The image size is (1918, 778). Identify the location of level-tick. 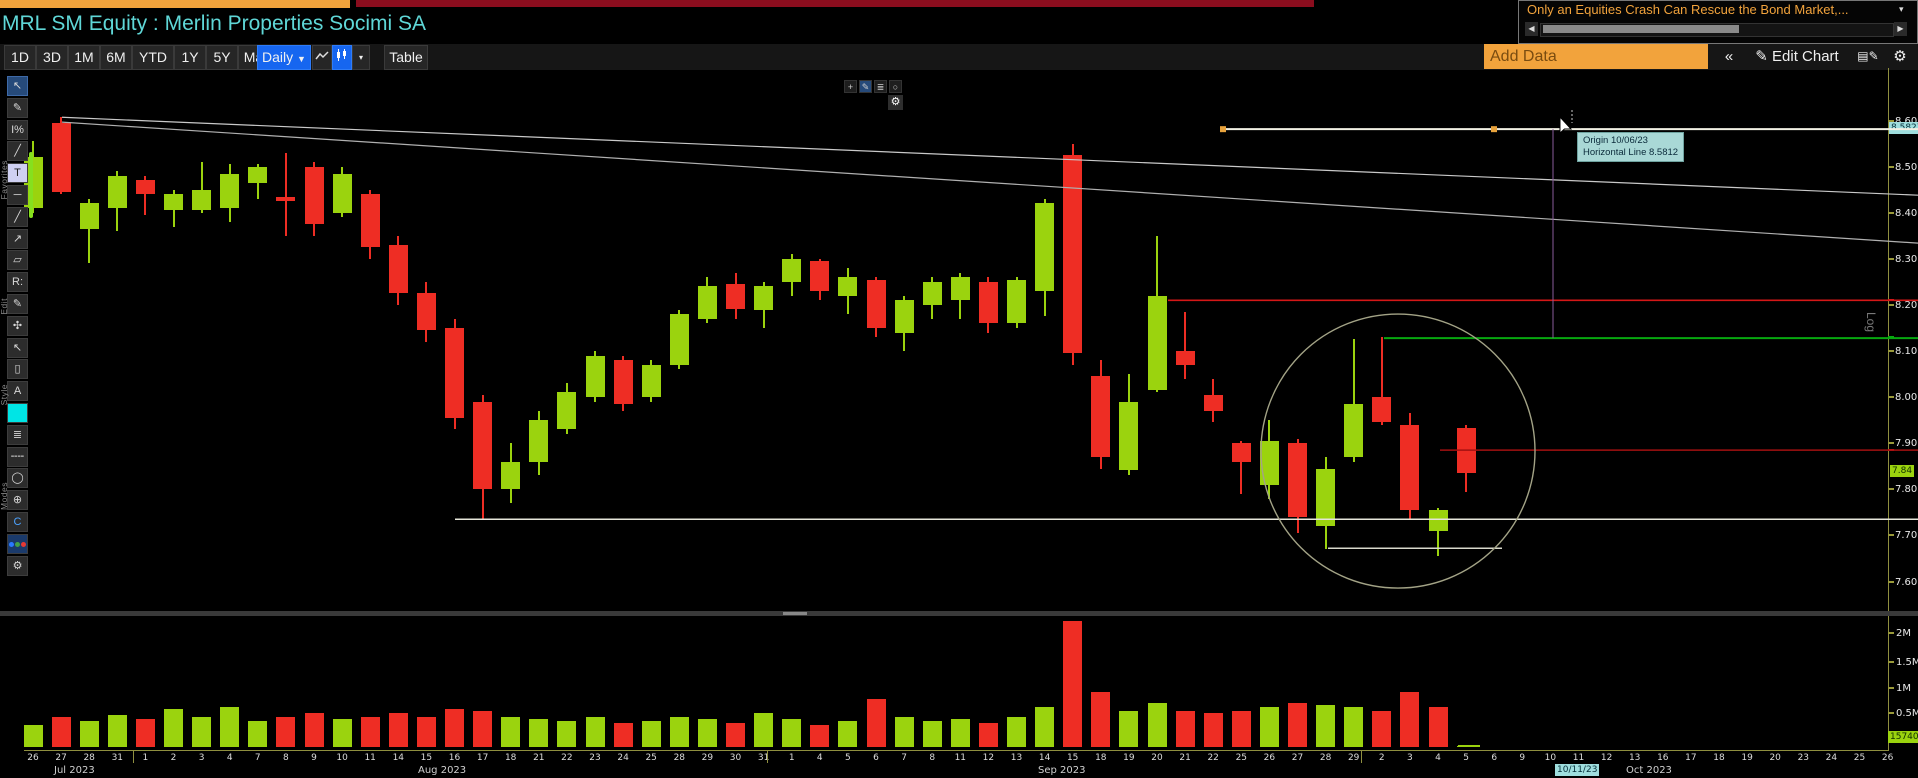
(1891, 337).